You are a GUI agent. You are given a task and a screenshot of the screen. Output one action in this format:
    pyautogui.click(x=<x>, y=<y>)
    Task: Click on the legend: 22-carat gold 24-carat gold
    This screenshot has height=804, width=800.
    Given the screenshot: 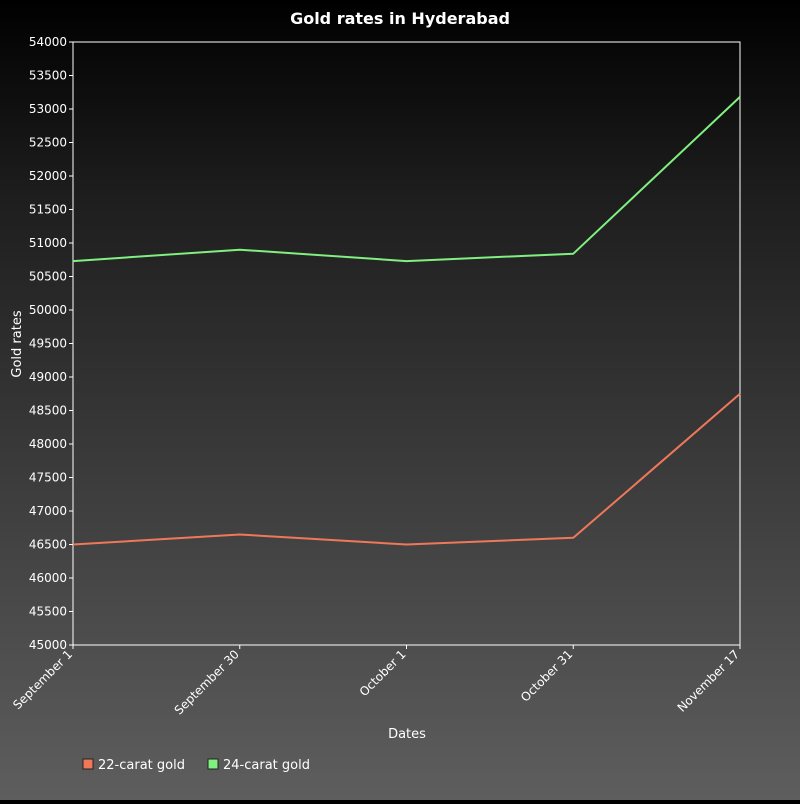 What is the action you would take?
    pyautogui.click(x=196, y=765)
    